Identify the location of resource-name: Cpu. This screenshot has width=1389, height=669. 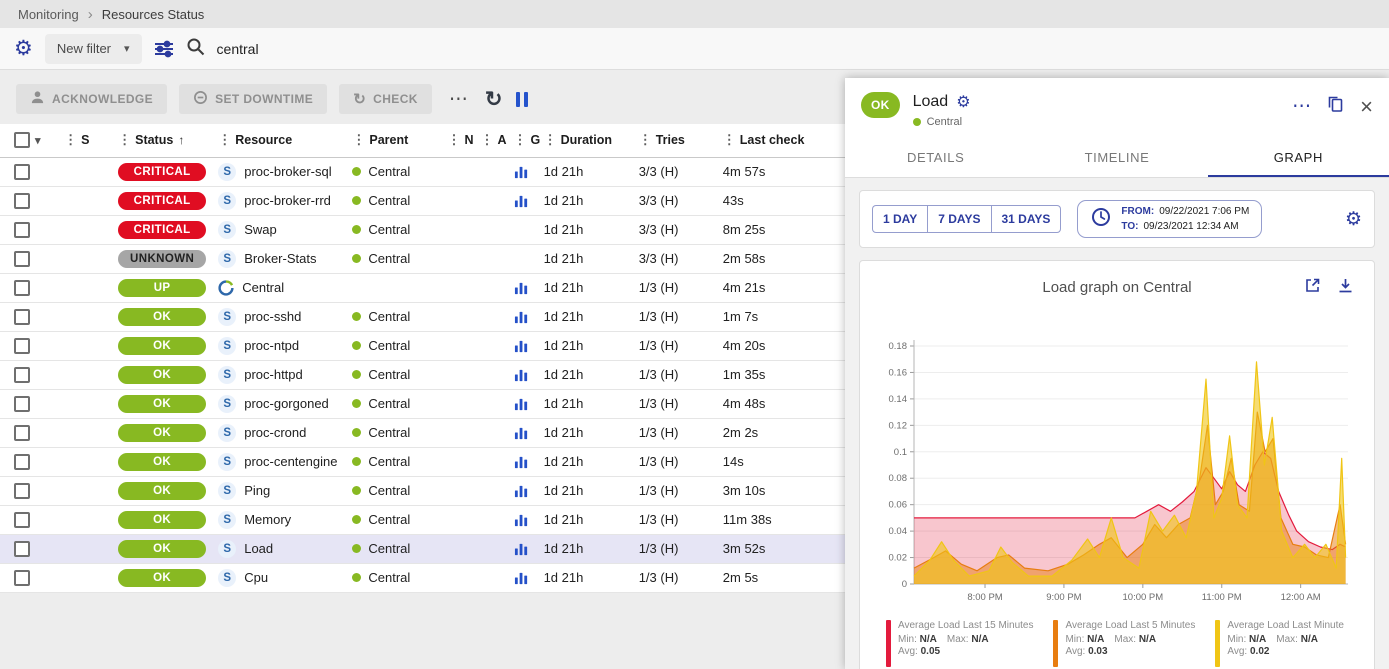
(256, 577).